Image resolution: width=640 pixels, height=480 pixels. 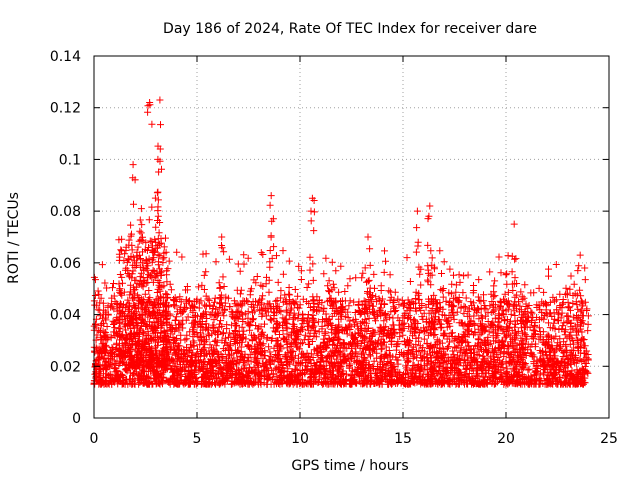 What do you see at coordinates (609, 439) in the screenshot?
I see `x-tick-label: 25` at bounding box center [609, 439].